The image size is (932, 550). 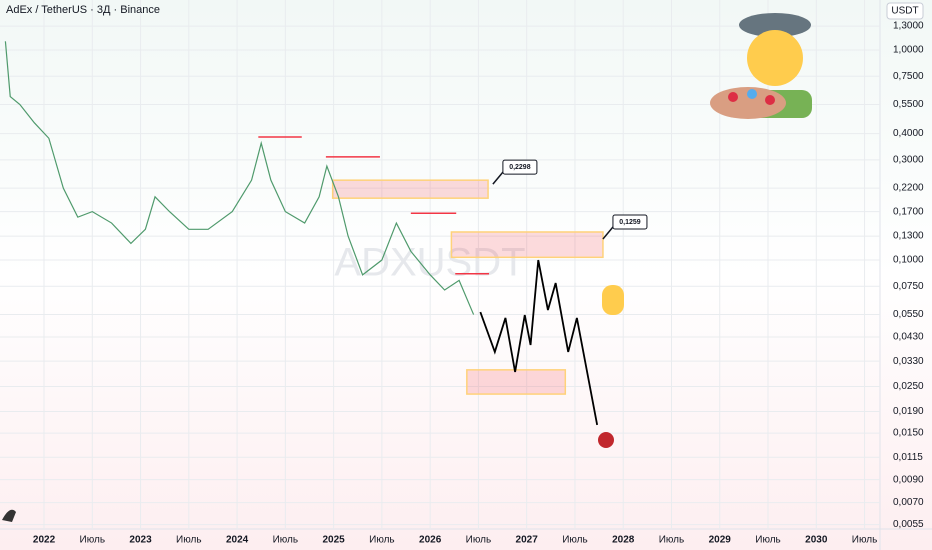 I want to click on unit-box, so click(x=905, y=11).